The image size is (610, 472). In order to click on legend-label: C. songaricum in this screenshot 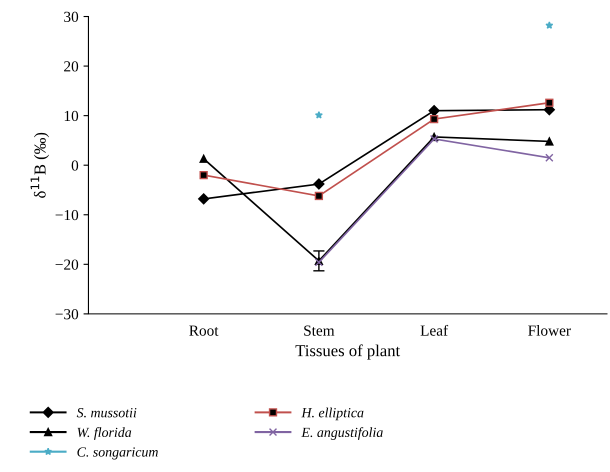, I will do `click(117, 453)`.